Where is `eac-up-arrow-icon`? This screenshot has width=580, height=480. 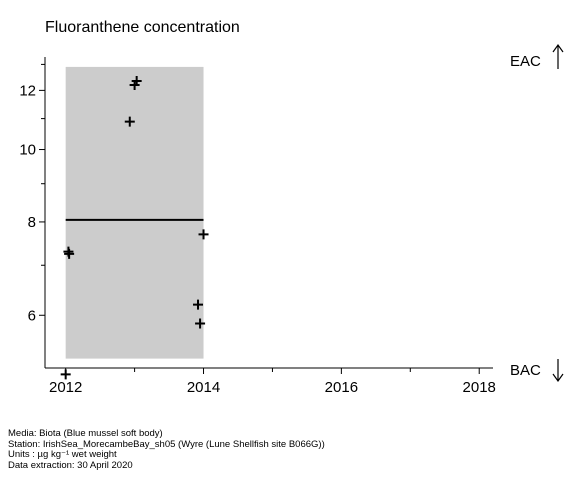 eac-up-arrow-icon is located at coordinates (558, 56).